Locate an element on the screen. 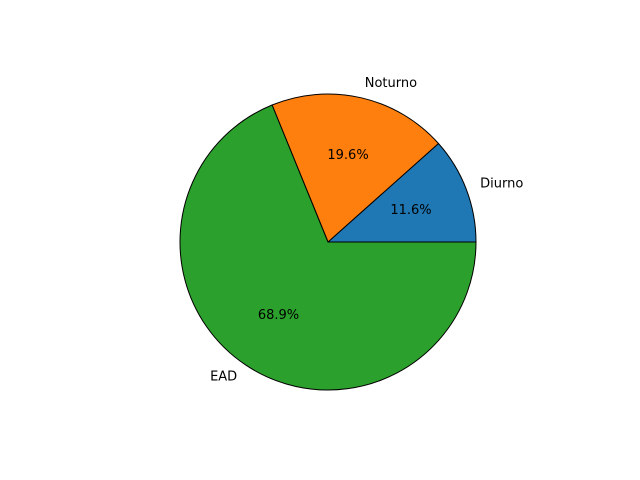 The width and height of the screenshot is (640, 480). slice-percent-ead: 68.9% is located at coordinates (278, 315).